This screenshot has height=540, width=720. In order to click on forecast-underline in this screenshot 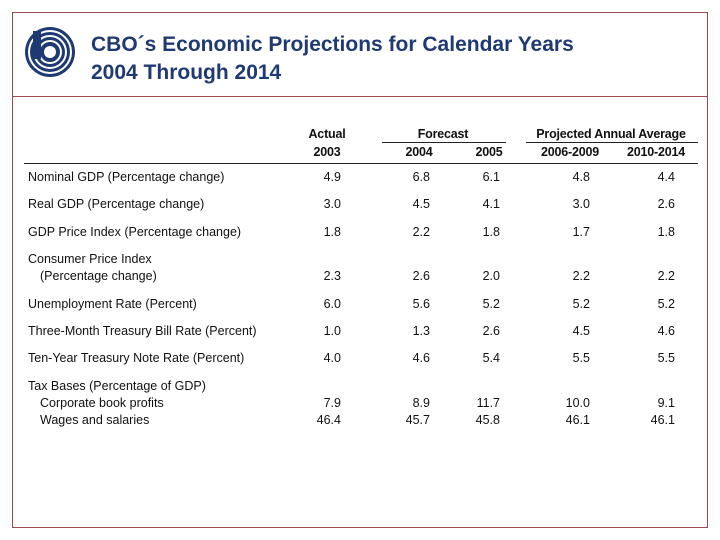, I will do `click(444, 142)`.